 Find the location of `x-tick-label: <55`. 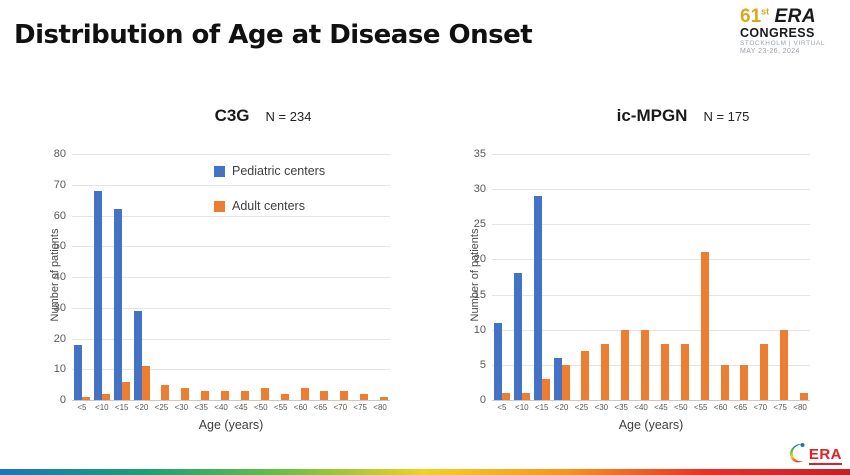

x-tick-label: <55 is located at coordinates (700, 407).